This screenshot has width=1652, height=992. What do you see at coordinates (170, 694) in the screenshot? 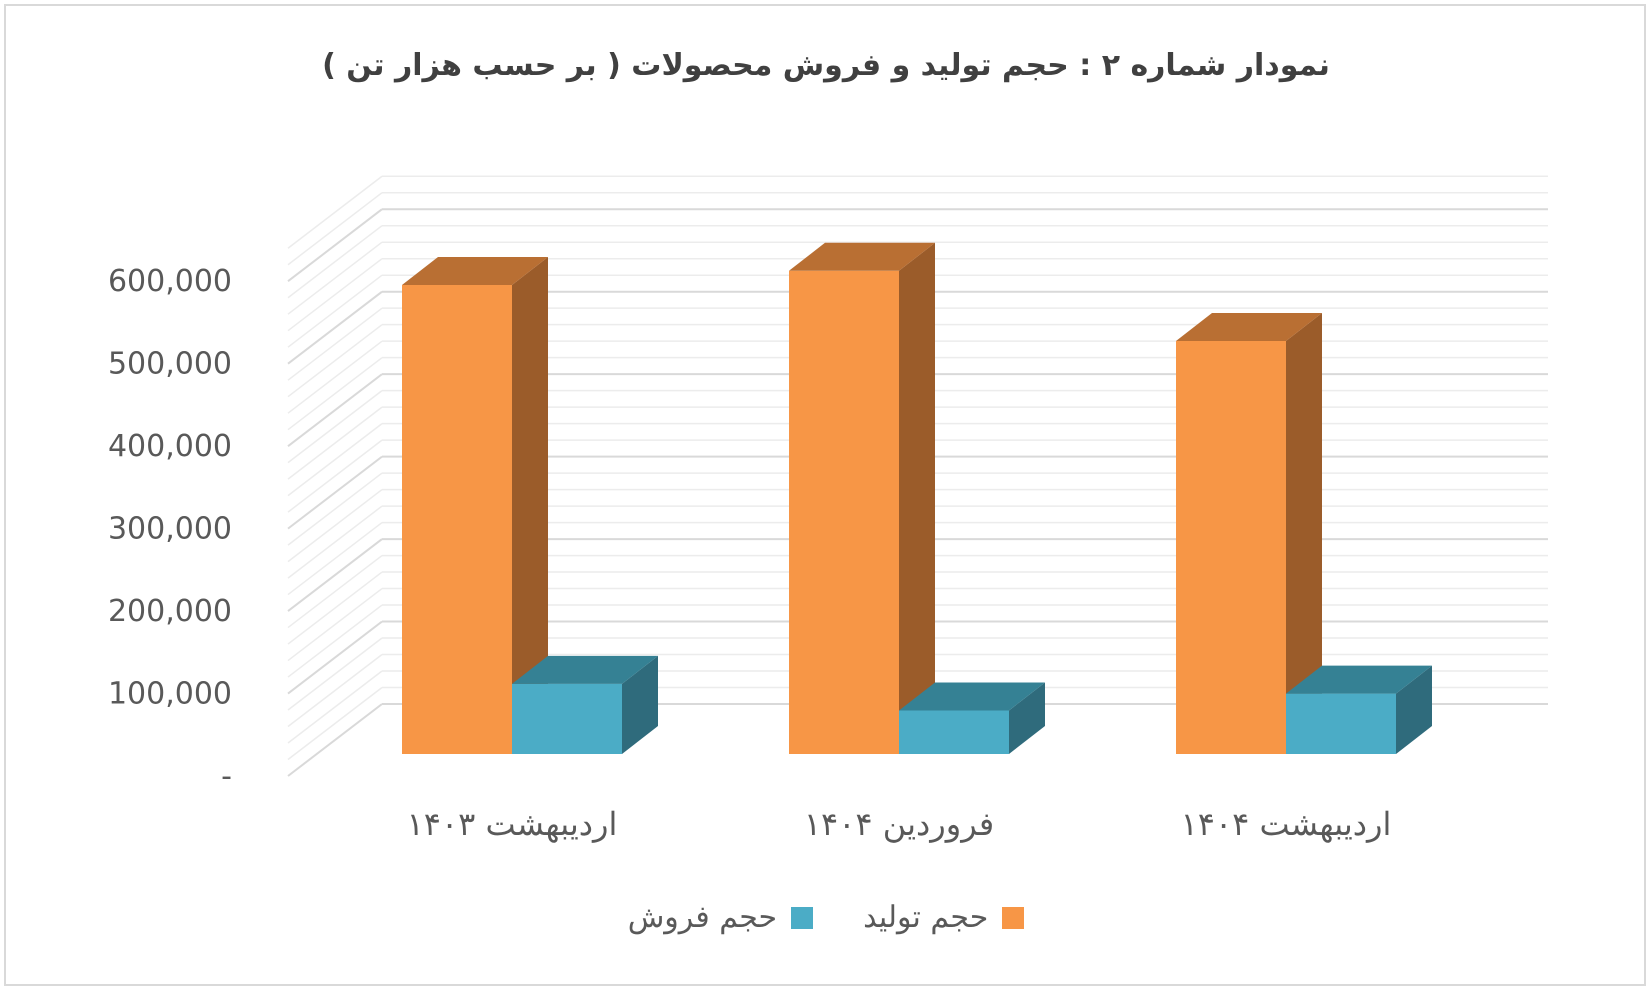
I see `y-tick-label: 100,000` at bounding box center [170, 694].